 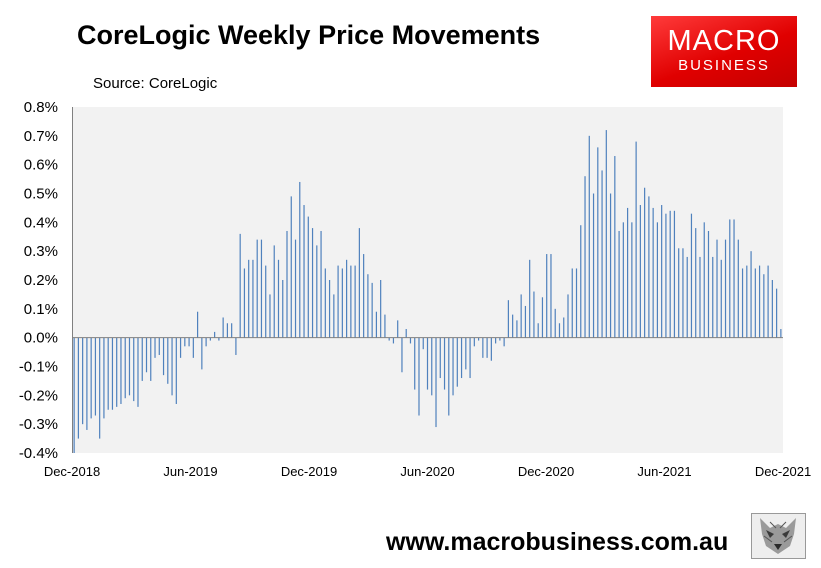 I want to click on chart-title: CoreLogic Weekly Price Movements, so click(x=309, y=35).